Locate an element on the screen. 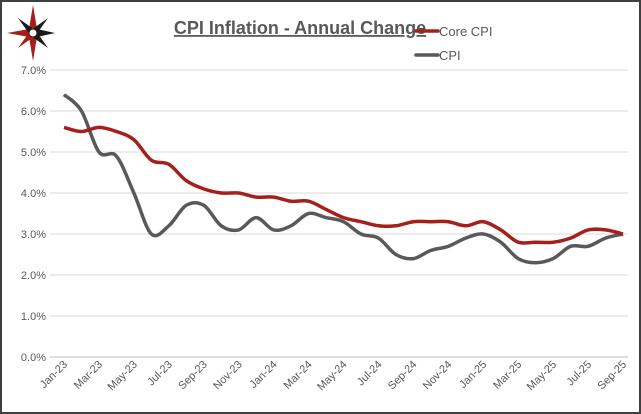  x-tick-label: May-24 is located at coordinates (332, 376).